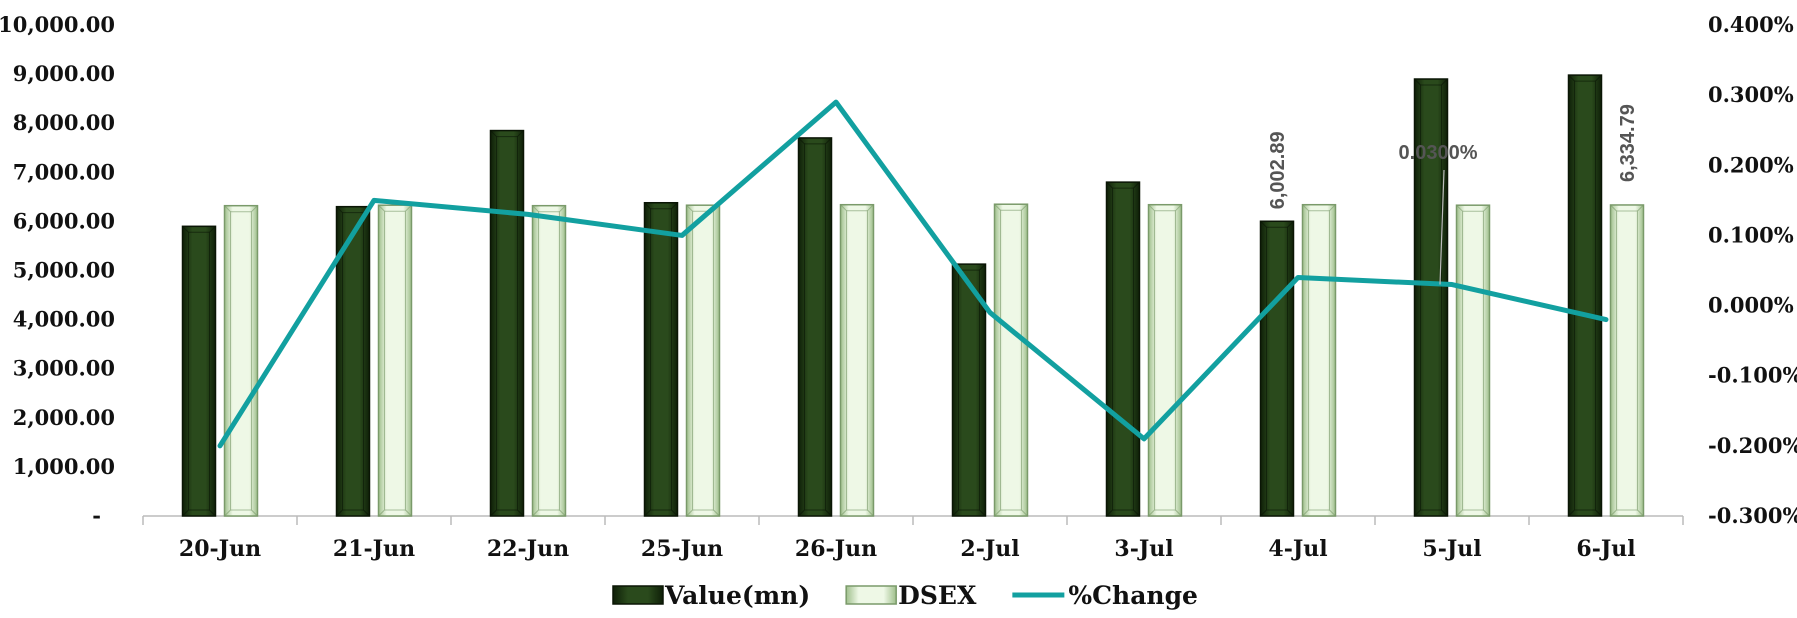 Image resolution: width=1797 pixels, height=618 pixels. I want to click on x-tick-label: 25-Jun, so click(682, 549).